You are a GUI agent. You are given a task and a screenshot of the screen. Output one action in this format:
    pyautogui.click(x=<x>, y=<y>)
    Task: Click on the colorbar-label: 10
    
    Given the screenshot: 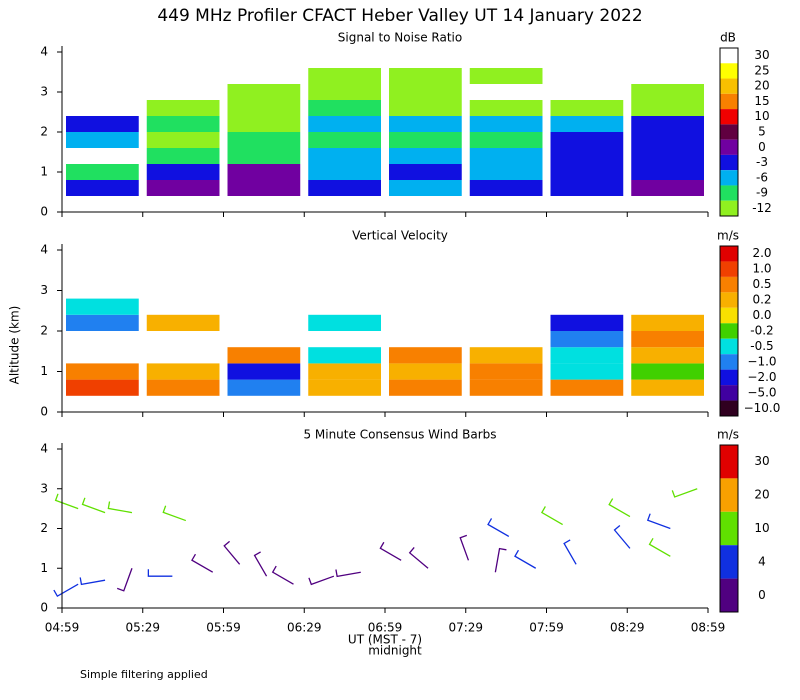 What is the action you would take?
    pyautogui.click(x=761, y=116)
    